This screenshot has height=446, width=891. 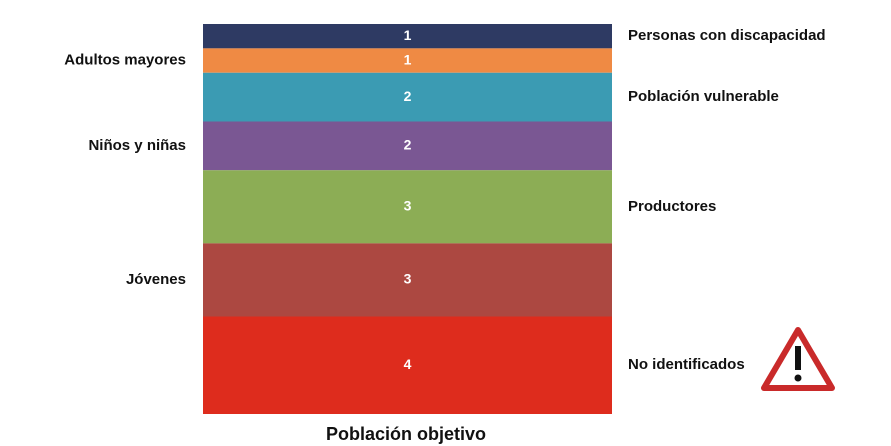 I want to click on legend-label: Niños y niñas, so click(x=137, y=145).